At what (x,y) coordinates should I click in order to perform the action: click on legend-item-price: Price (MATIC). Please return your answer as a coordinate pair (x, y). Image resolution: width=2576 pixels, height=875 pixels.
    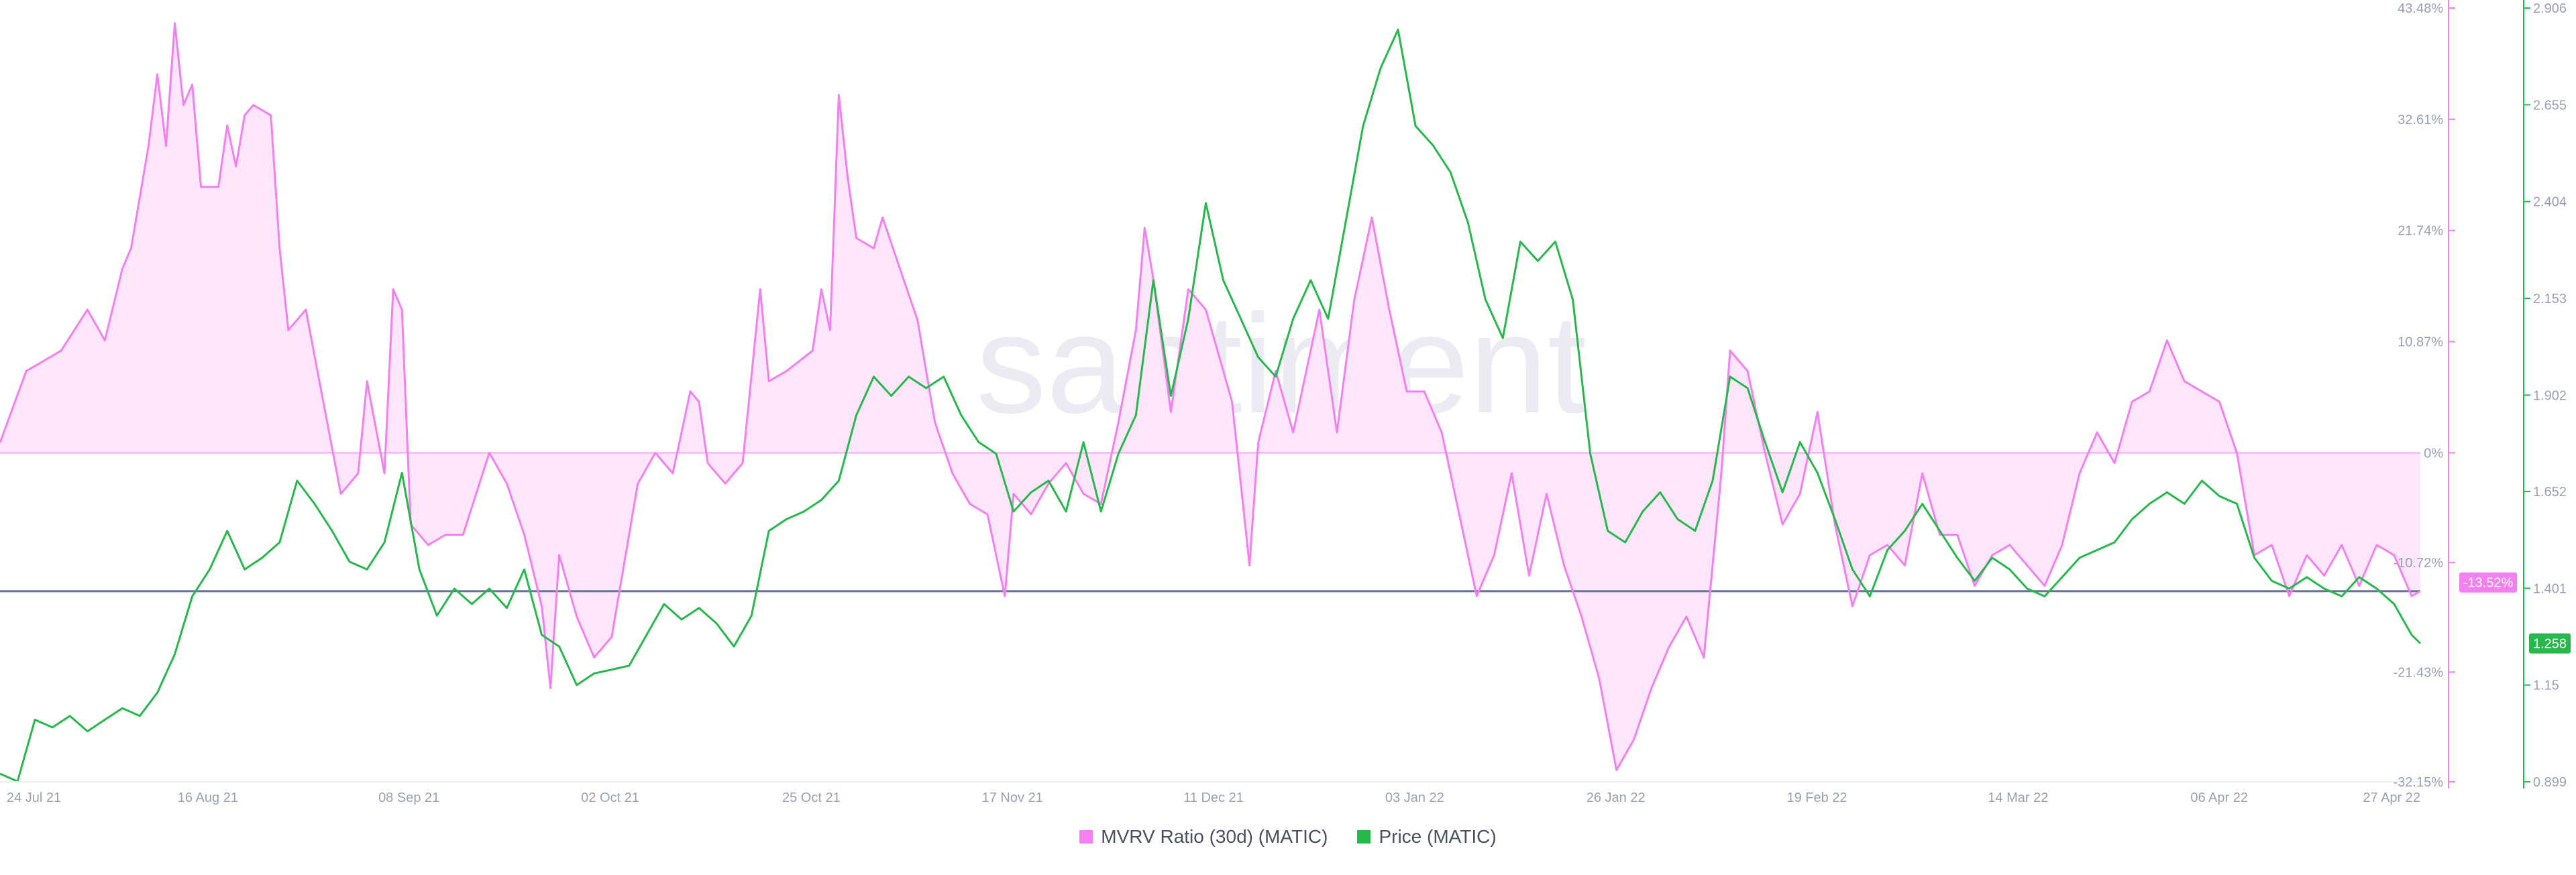
    Looking at the image, I should click on (1427, 837).